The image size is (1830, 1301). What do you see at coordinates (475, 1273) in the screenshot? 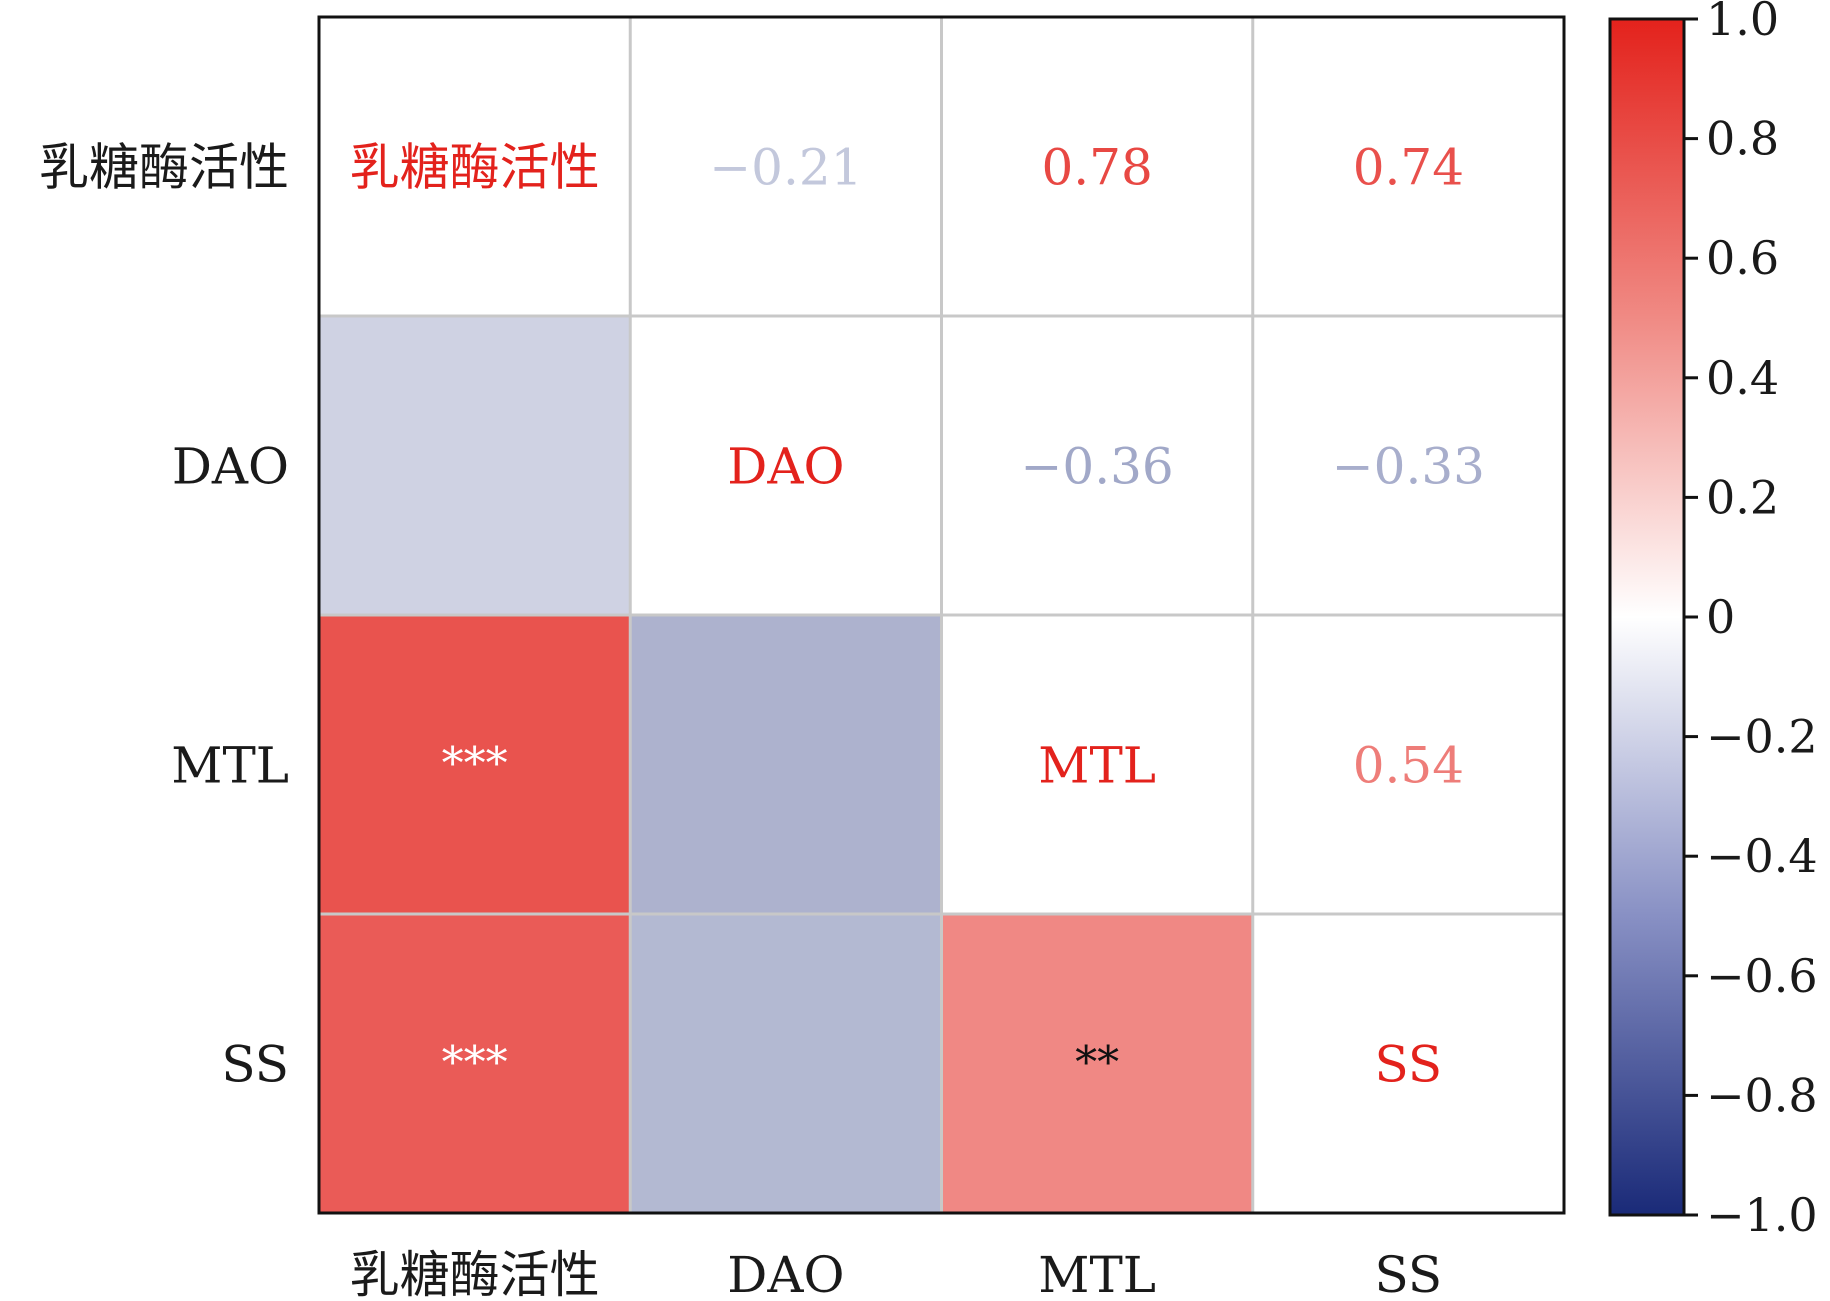
I see `column-label-0: 乳糖酶活性` at bounding box center [475, 1273].